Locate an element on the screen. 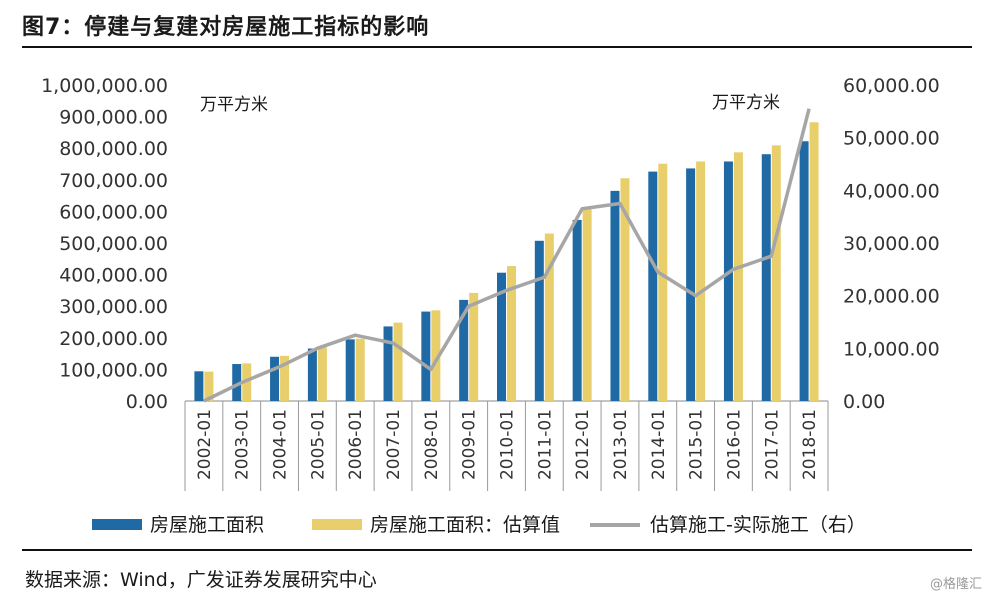 This screenshot has height=599, width=1000. x-tick-label: 2010-01 is located at coordinates (508, 444).